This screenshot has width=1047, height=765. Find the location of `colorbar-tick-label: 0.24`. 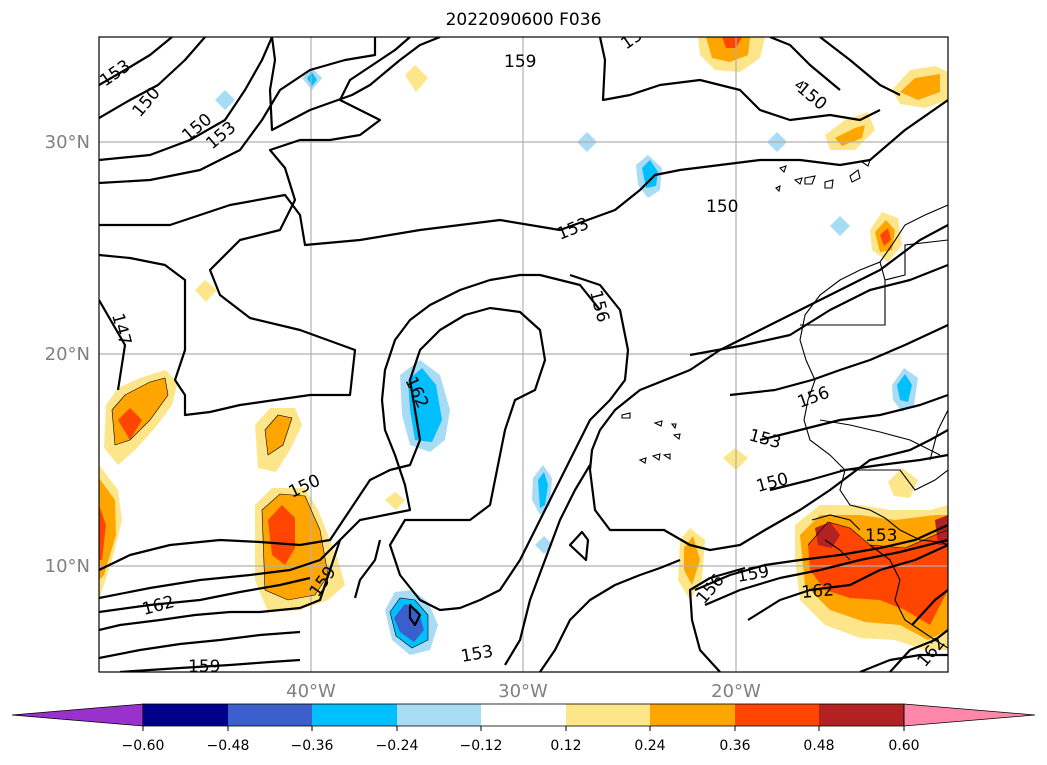

colorbar-tick-label: 0.24 is located at coordinates (649, 746).